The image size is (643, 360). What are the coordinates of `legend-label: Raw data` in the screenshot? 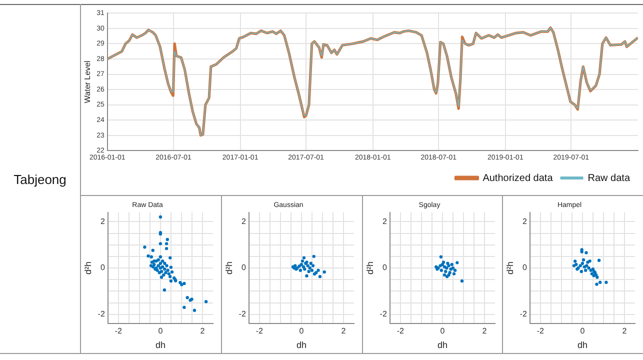 It's located at (609, 178).